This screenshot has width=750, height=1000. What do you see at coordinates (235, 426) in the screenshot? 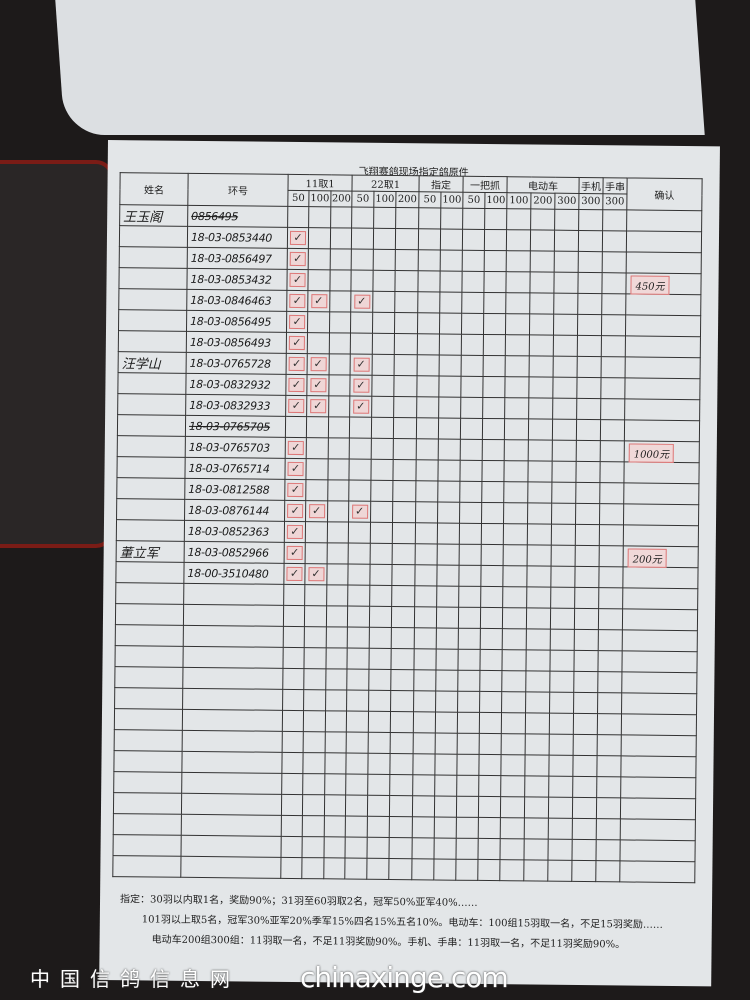
I see `ring-cell: 18-03-0765705` at bounding box center [235, 426].